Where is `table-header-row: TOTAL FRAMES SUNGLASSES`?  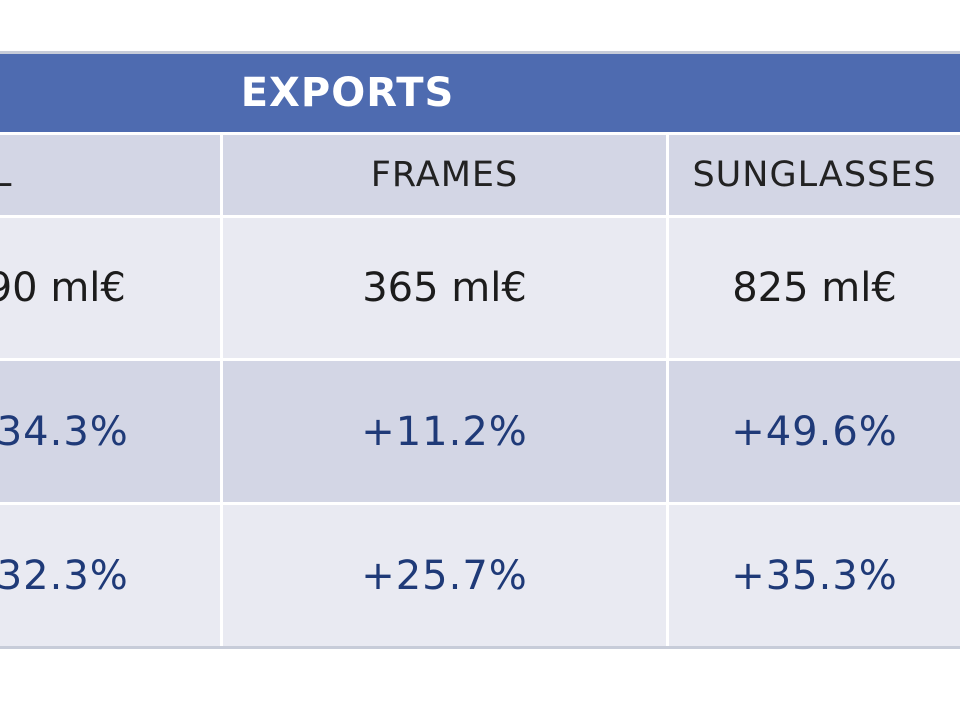
table-header-row: TOTAL FRAMES SUNGLASSES is located at coordinates (480, 175).